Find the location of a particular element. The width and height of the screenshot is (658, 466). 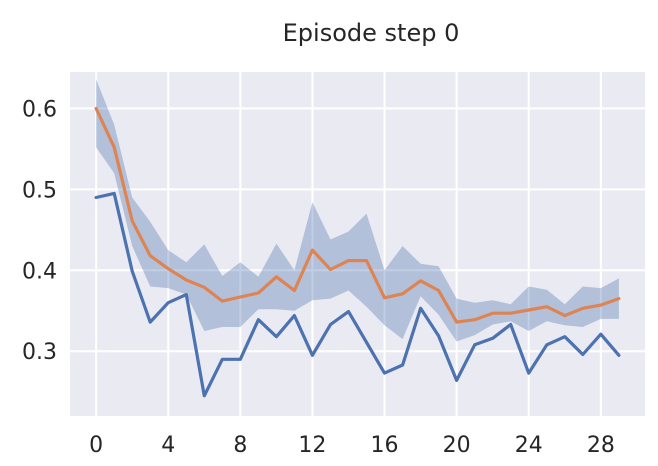

y-tick-label-0.4: 0.4 is located at coordinates (39, 271).